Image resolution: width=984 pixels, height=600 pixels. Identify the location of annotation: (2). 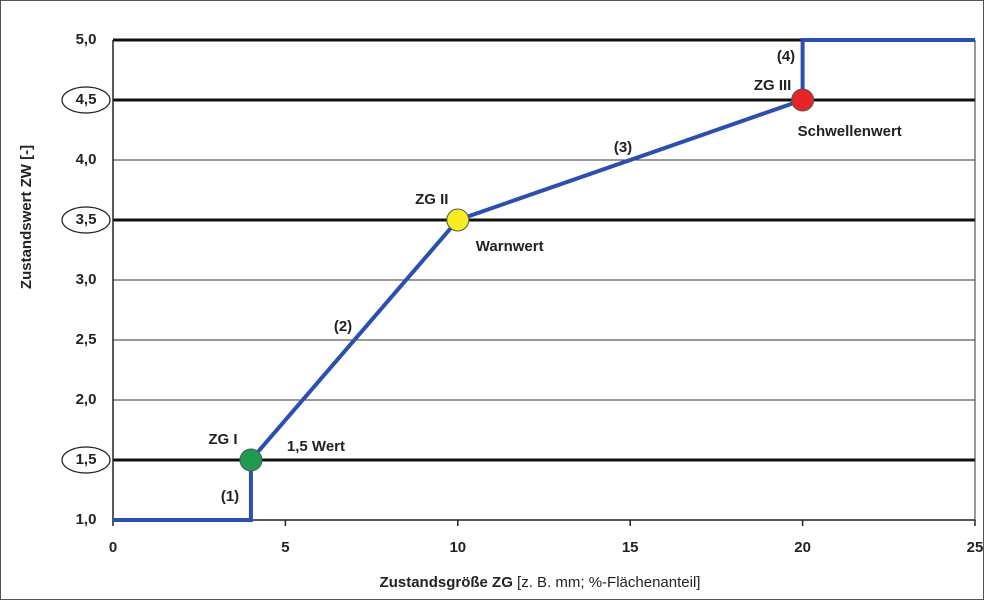
(343, 326).